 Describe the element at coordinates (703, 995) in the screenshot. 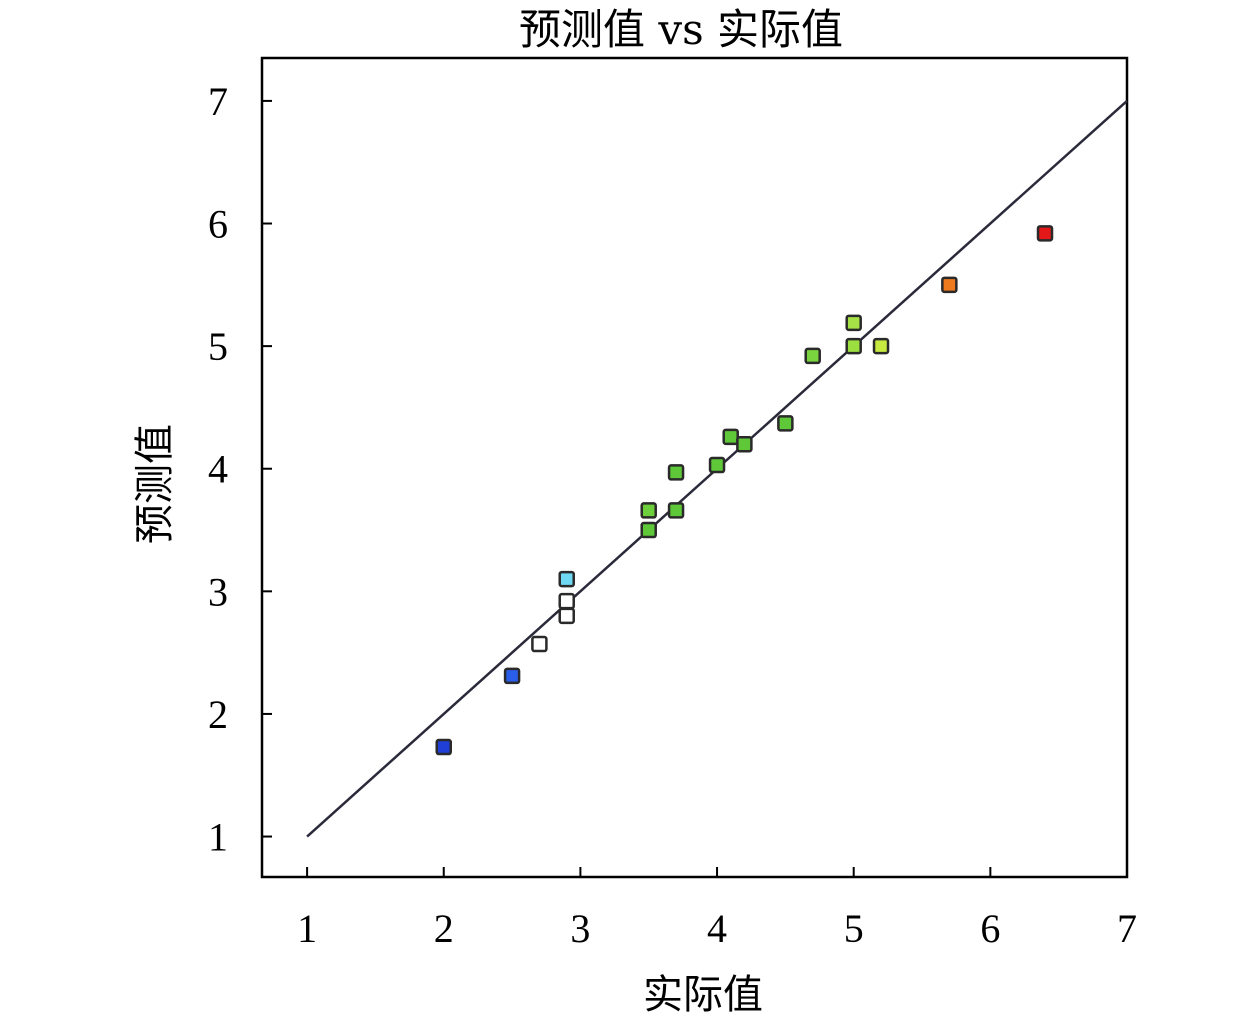

I see `x-axis-label: 实际值` at that location.